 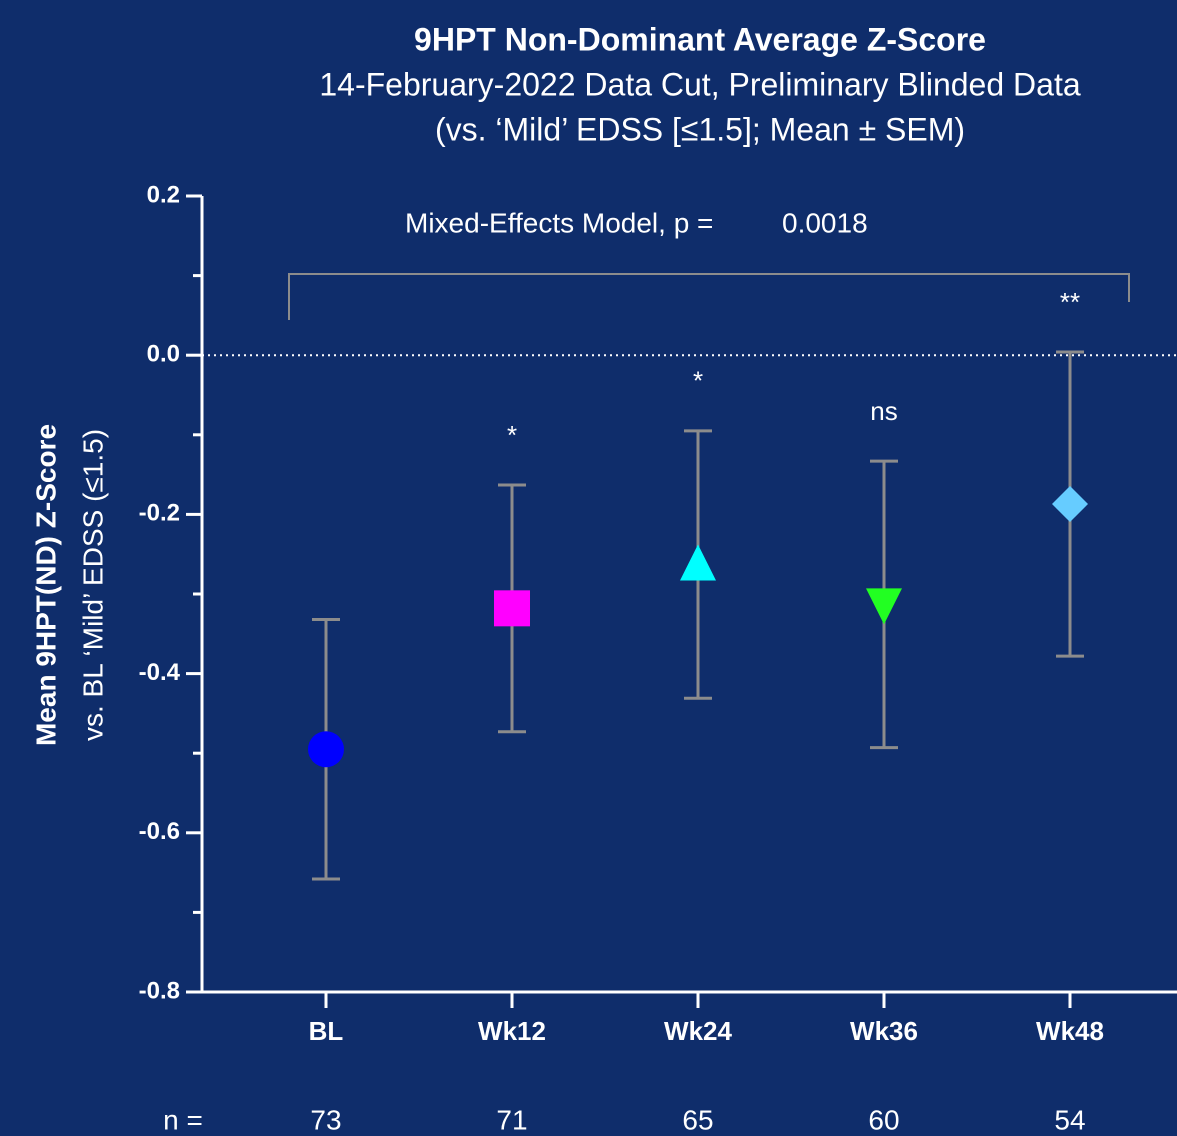 What do you see at coordinates (698, 1031) in the screenshot?
I see `x-tick-label: Wk24` at bounding box center [698, 1031].